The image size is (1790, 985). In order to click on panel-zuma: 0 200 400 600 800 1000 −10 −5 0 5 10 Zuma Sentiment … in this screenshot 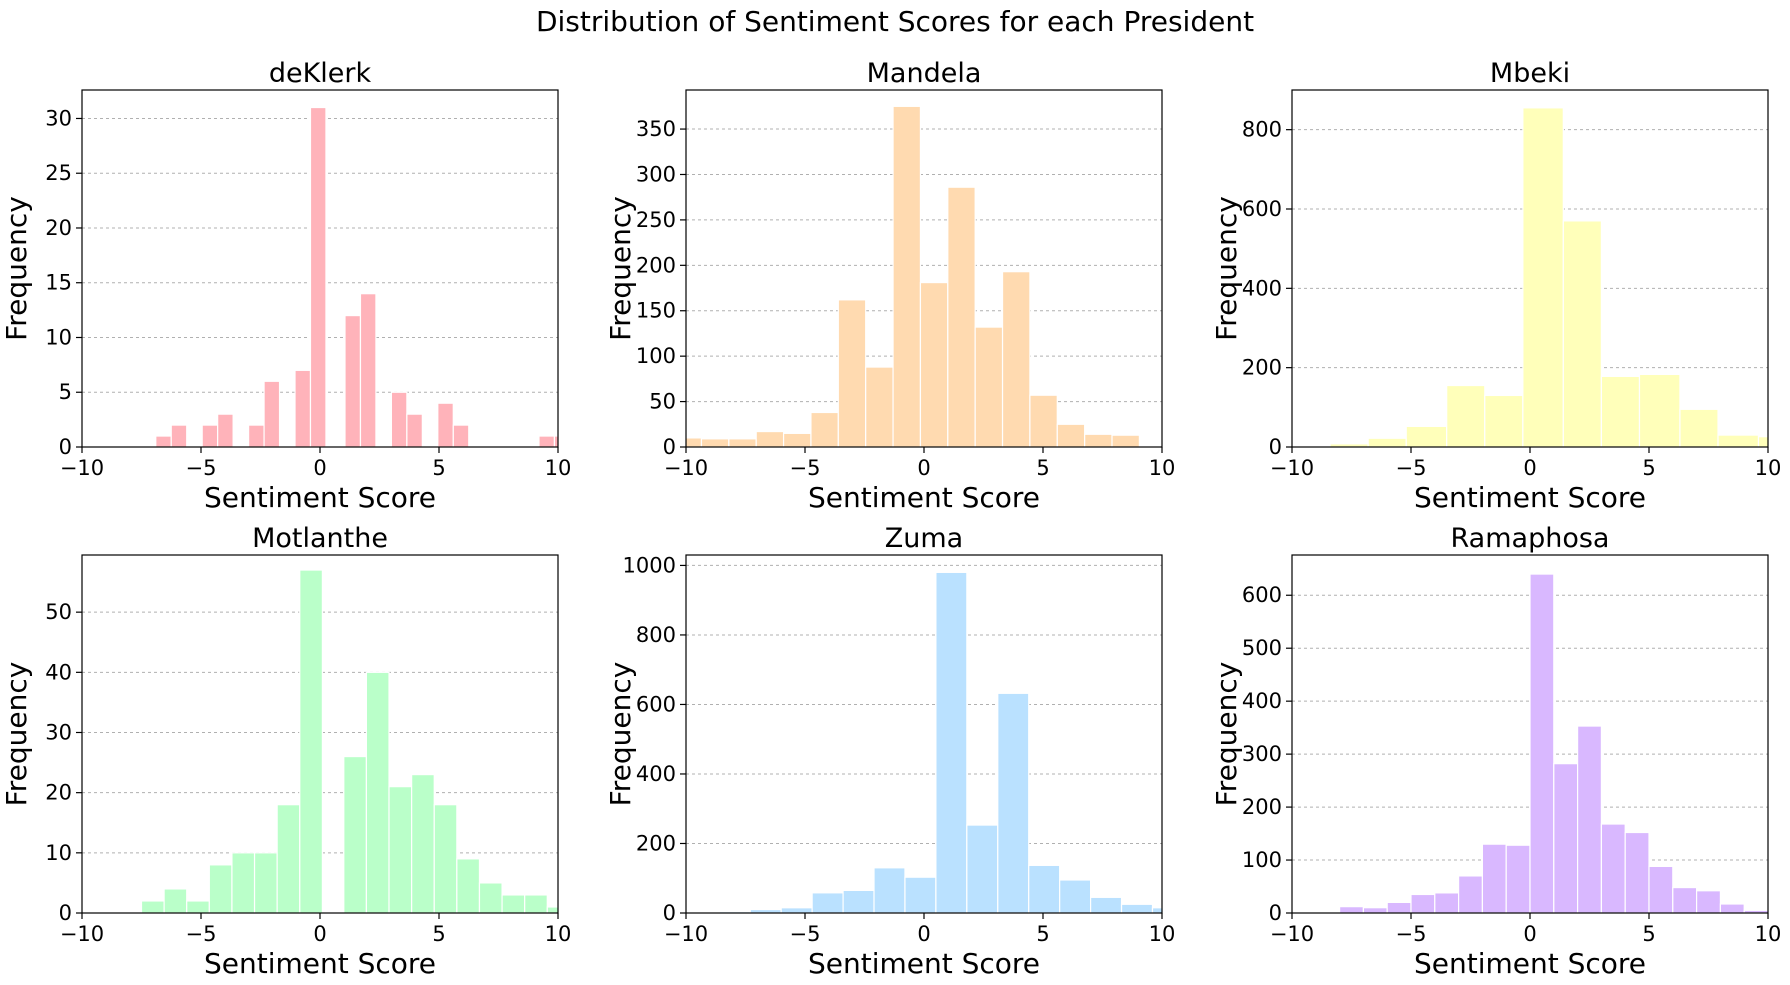, I will do `click(890, 751)`.